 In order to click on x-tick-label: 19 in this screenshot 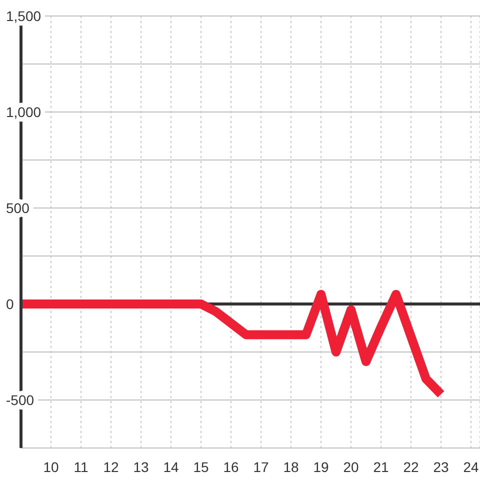, I will do `click(321, 466)`.